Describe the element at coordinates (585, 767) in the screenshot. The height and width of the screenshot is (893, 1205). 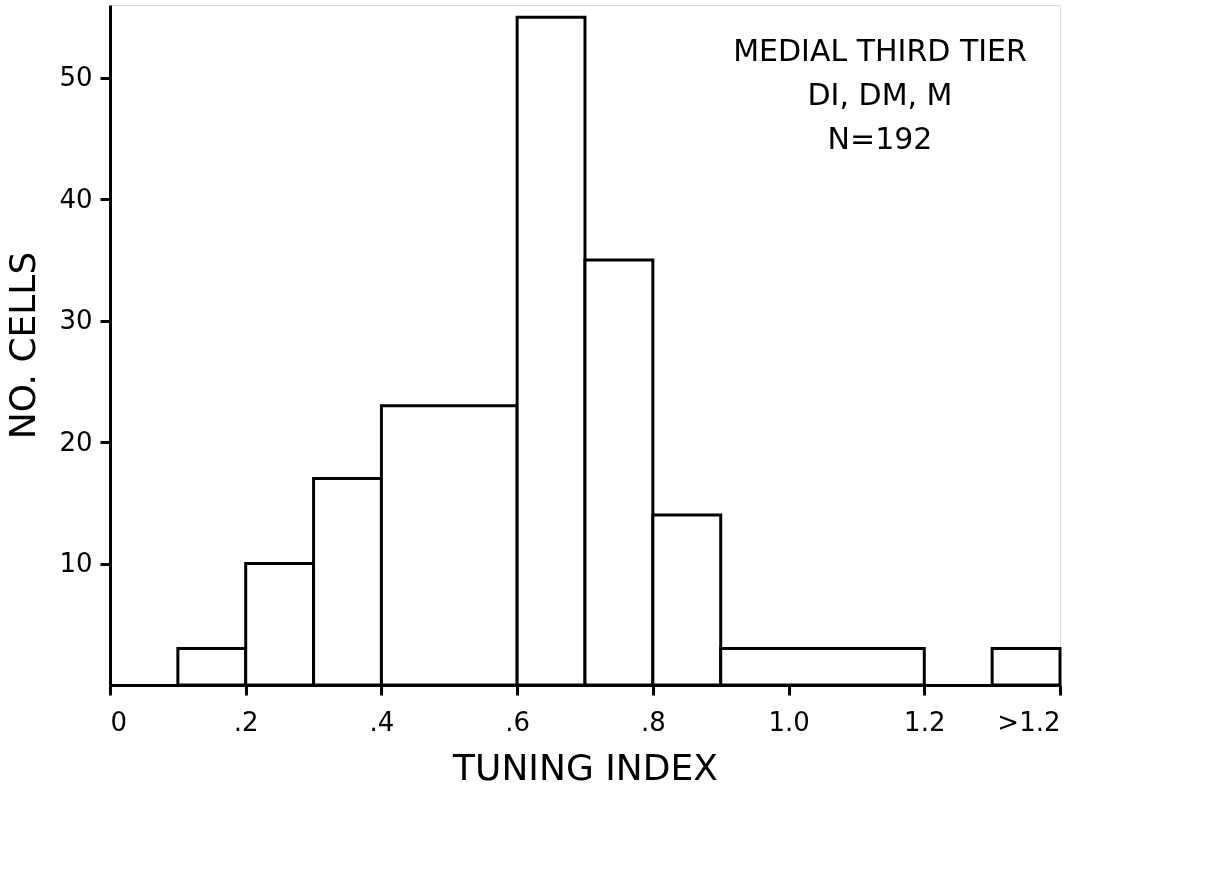
I see `x-axis-title: TUNING INDEX` at that location.